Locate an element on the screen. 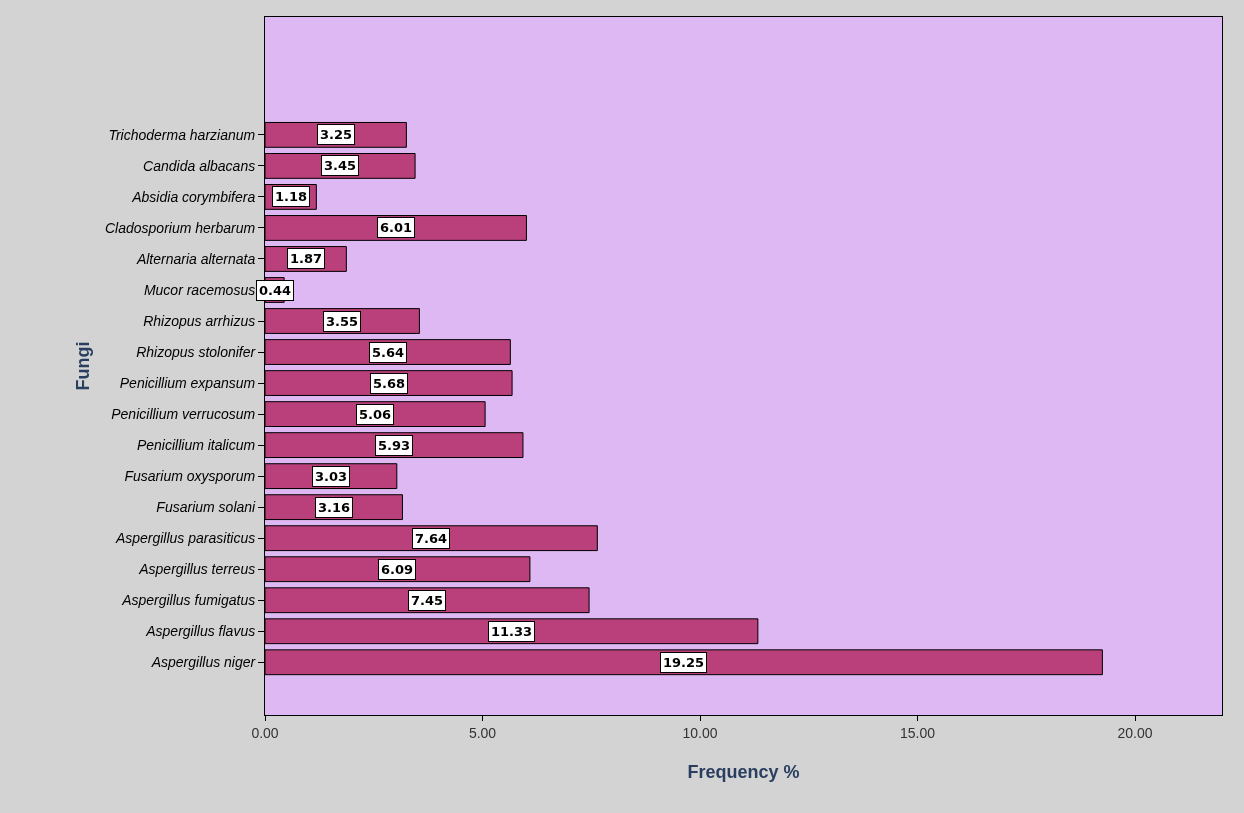  data-label: 3.25 is located at coordinates (336, 134).